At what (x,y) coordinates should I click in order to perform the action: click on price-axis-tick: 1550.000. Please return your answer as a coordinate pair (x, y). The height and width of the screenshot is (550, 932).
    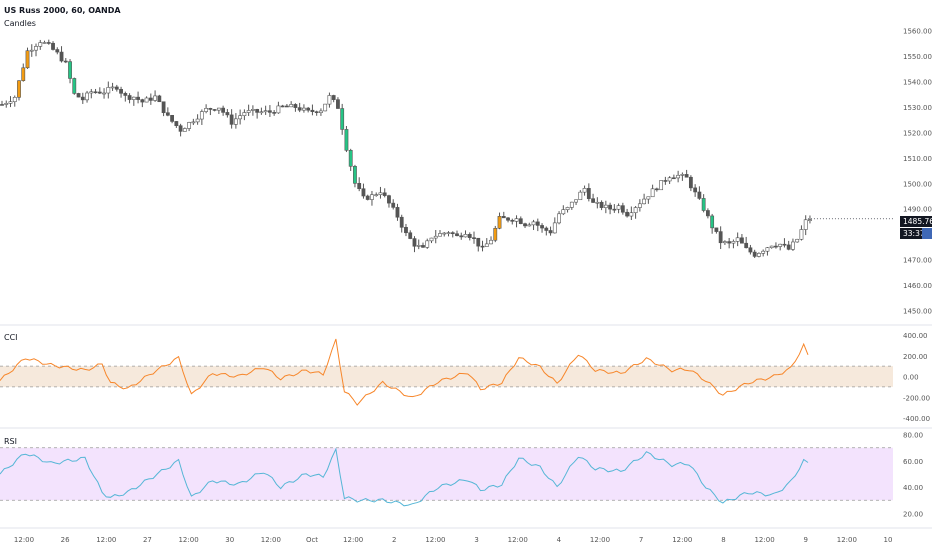
    Looking at the image, I should click on (917, 57).